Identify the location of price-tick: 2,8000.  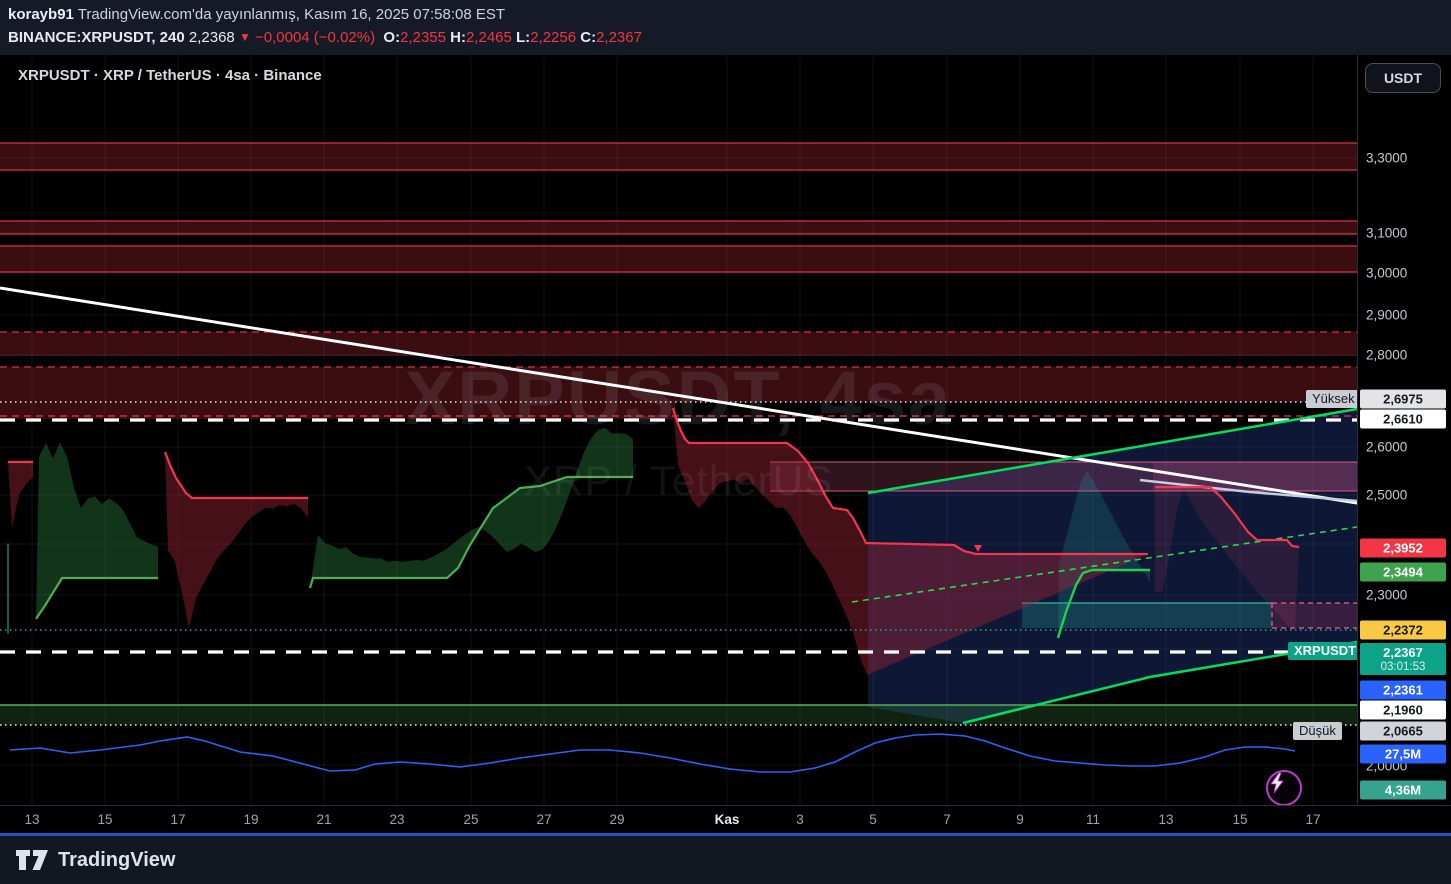
(1387, 355).